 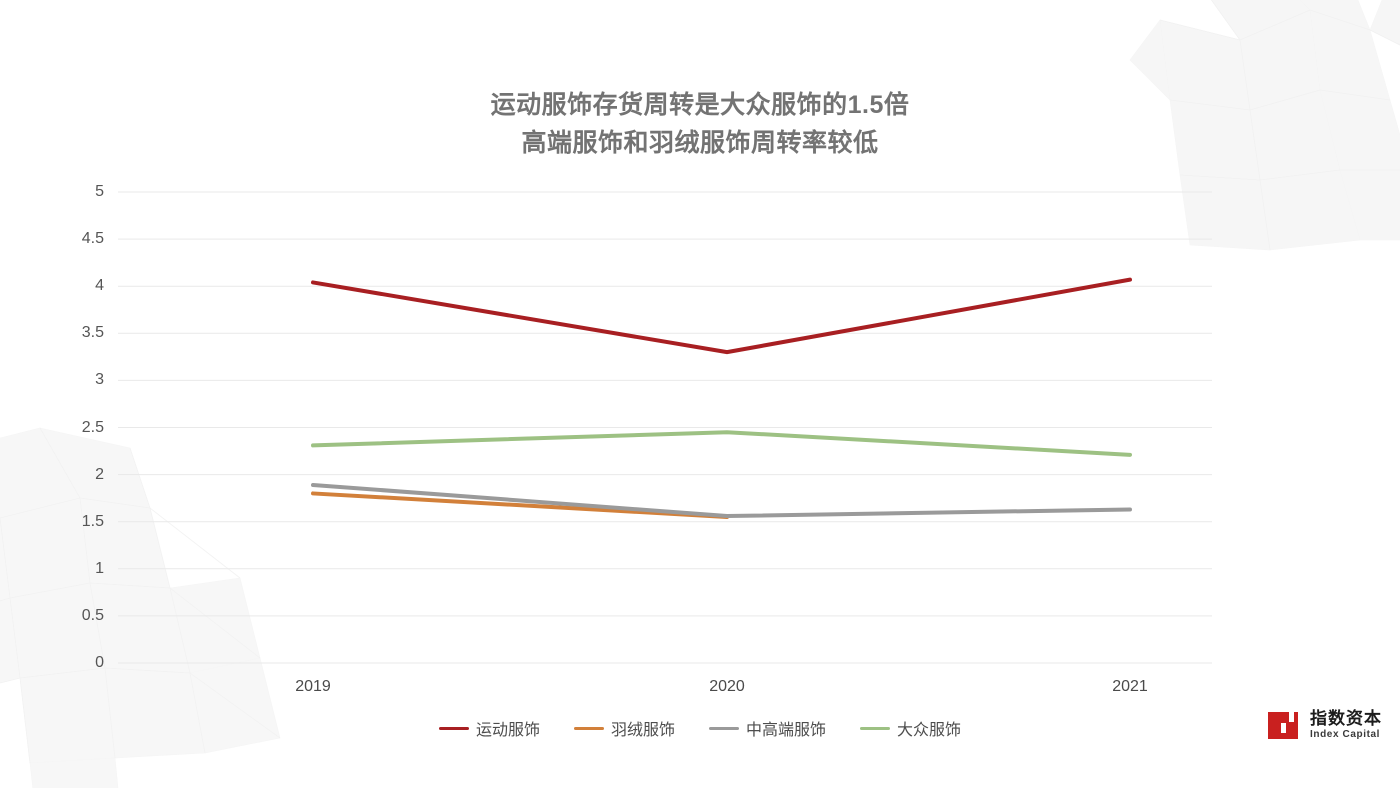 What do you see at coordinates (727, 686) in the screenshot?
I see `x-axis-tick-label-2020: 2020` at bounding box center [727, 686].